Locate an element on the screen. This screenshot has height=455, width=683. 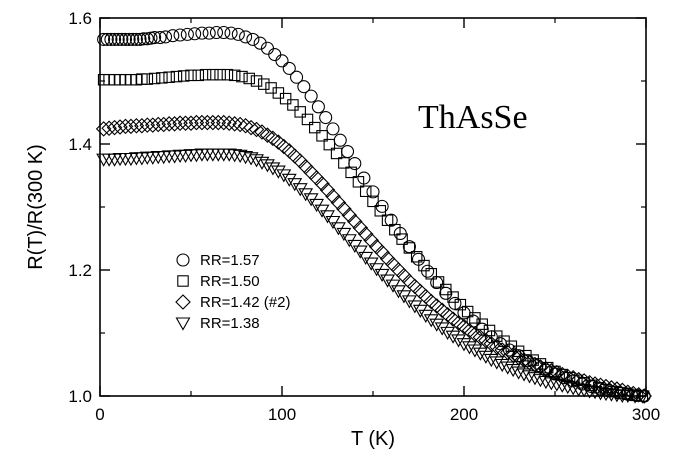
legend-label: RR=1.50 is located at coordinates (230, 281).